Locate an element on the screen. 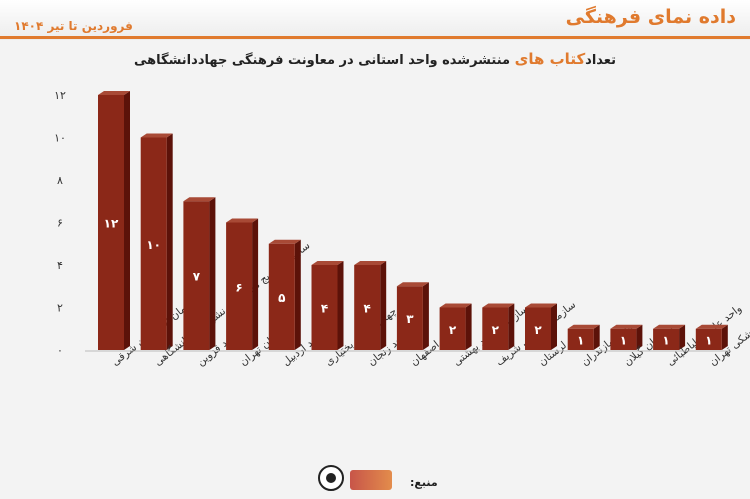 Image resolution: width=750 pixels, height=499 pixels. y-tick-label: ۴ is located at coordinates (60, 265).